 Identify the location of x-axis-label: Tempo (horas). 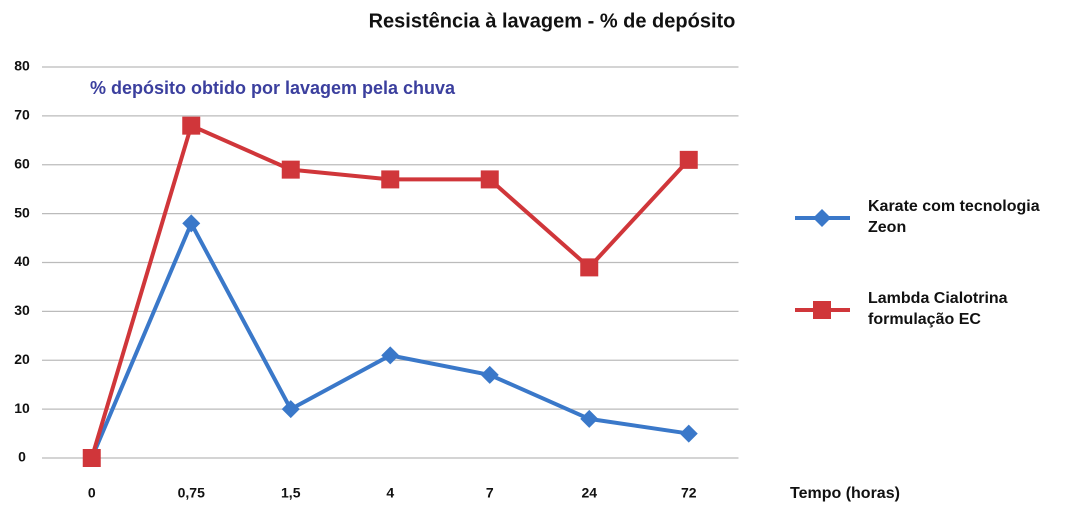
(845, 493).